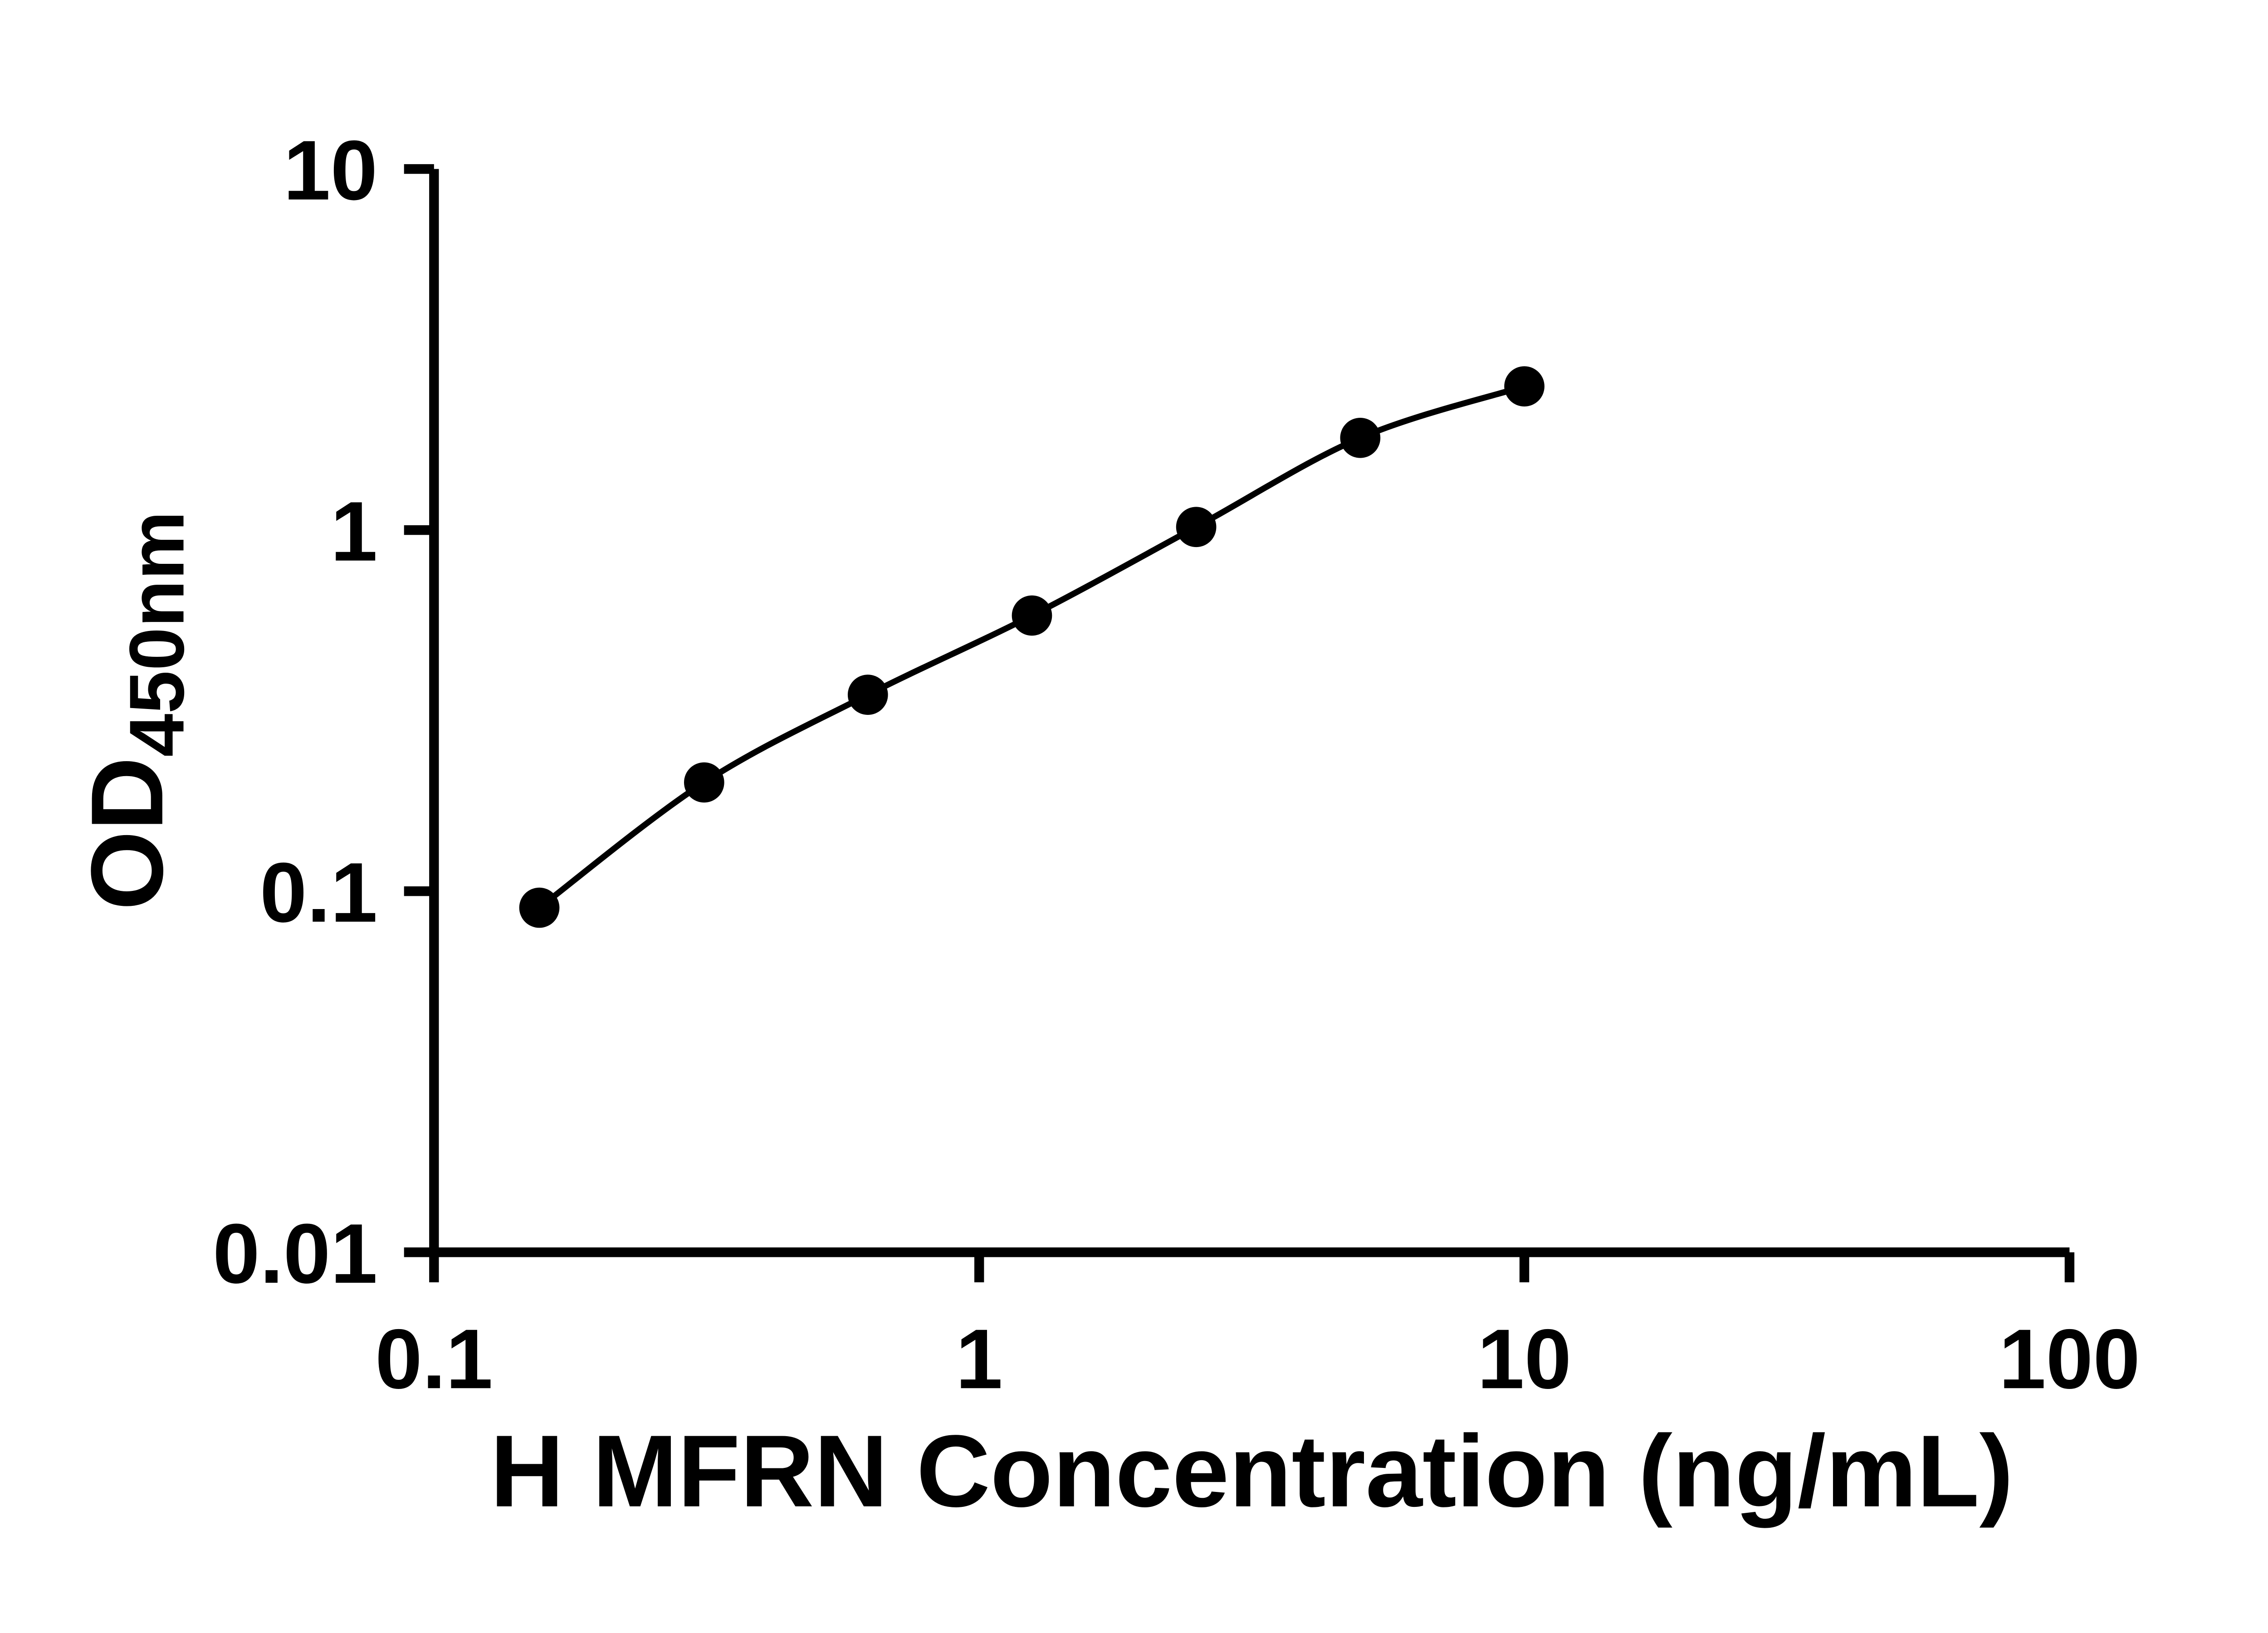 The image size is (2268, 1633). I want to click on x-tick-label: 0.1, so click(434, 1358).